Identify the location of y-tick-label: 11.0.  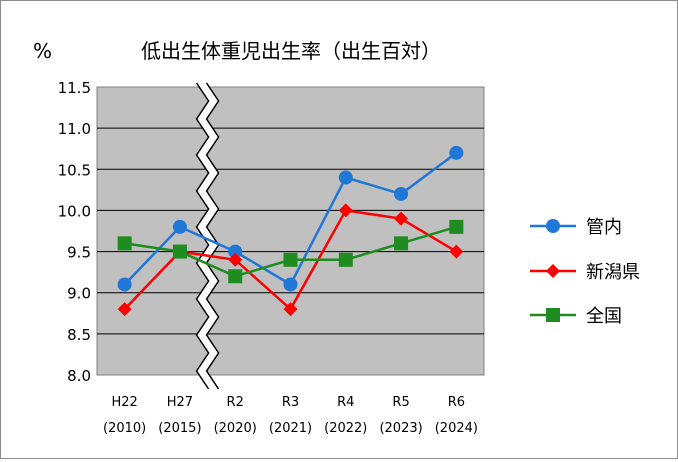
(74, 129).